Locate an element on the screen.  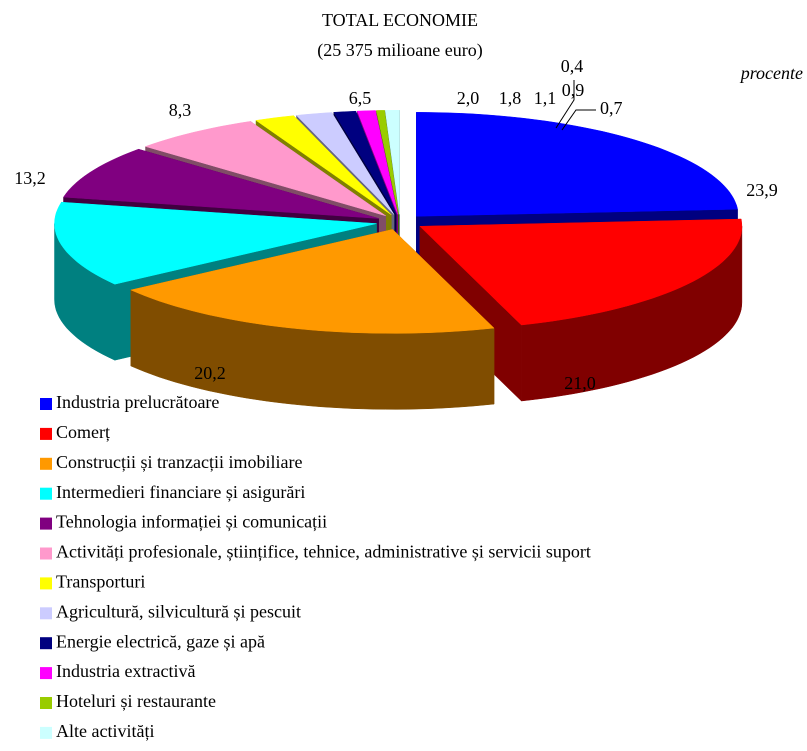
legend-label: Energie electrică, gaze și apă is located at coordinates (160, 641).